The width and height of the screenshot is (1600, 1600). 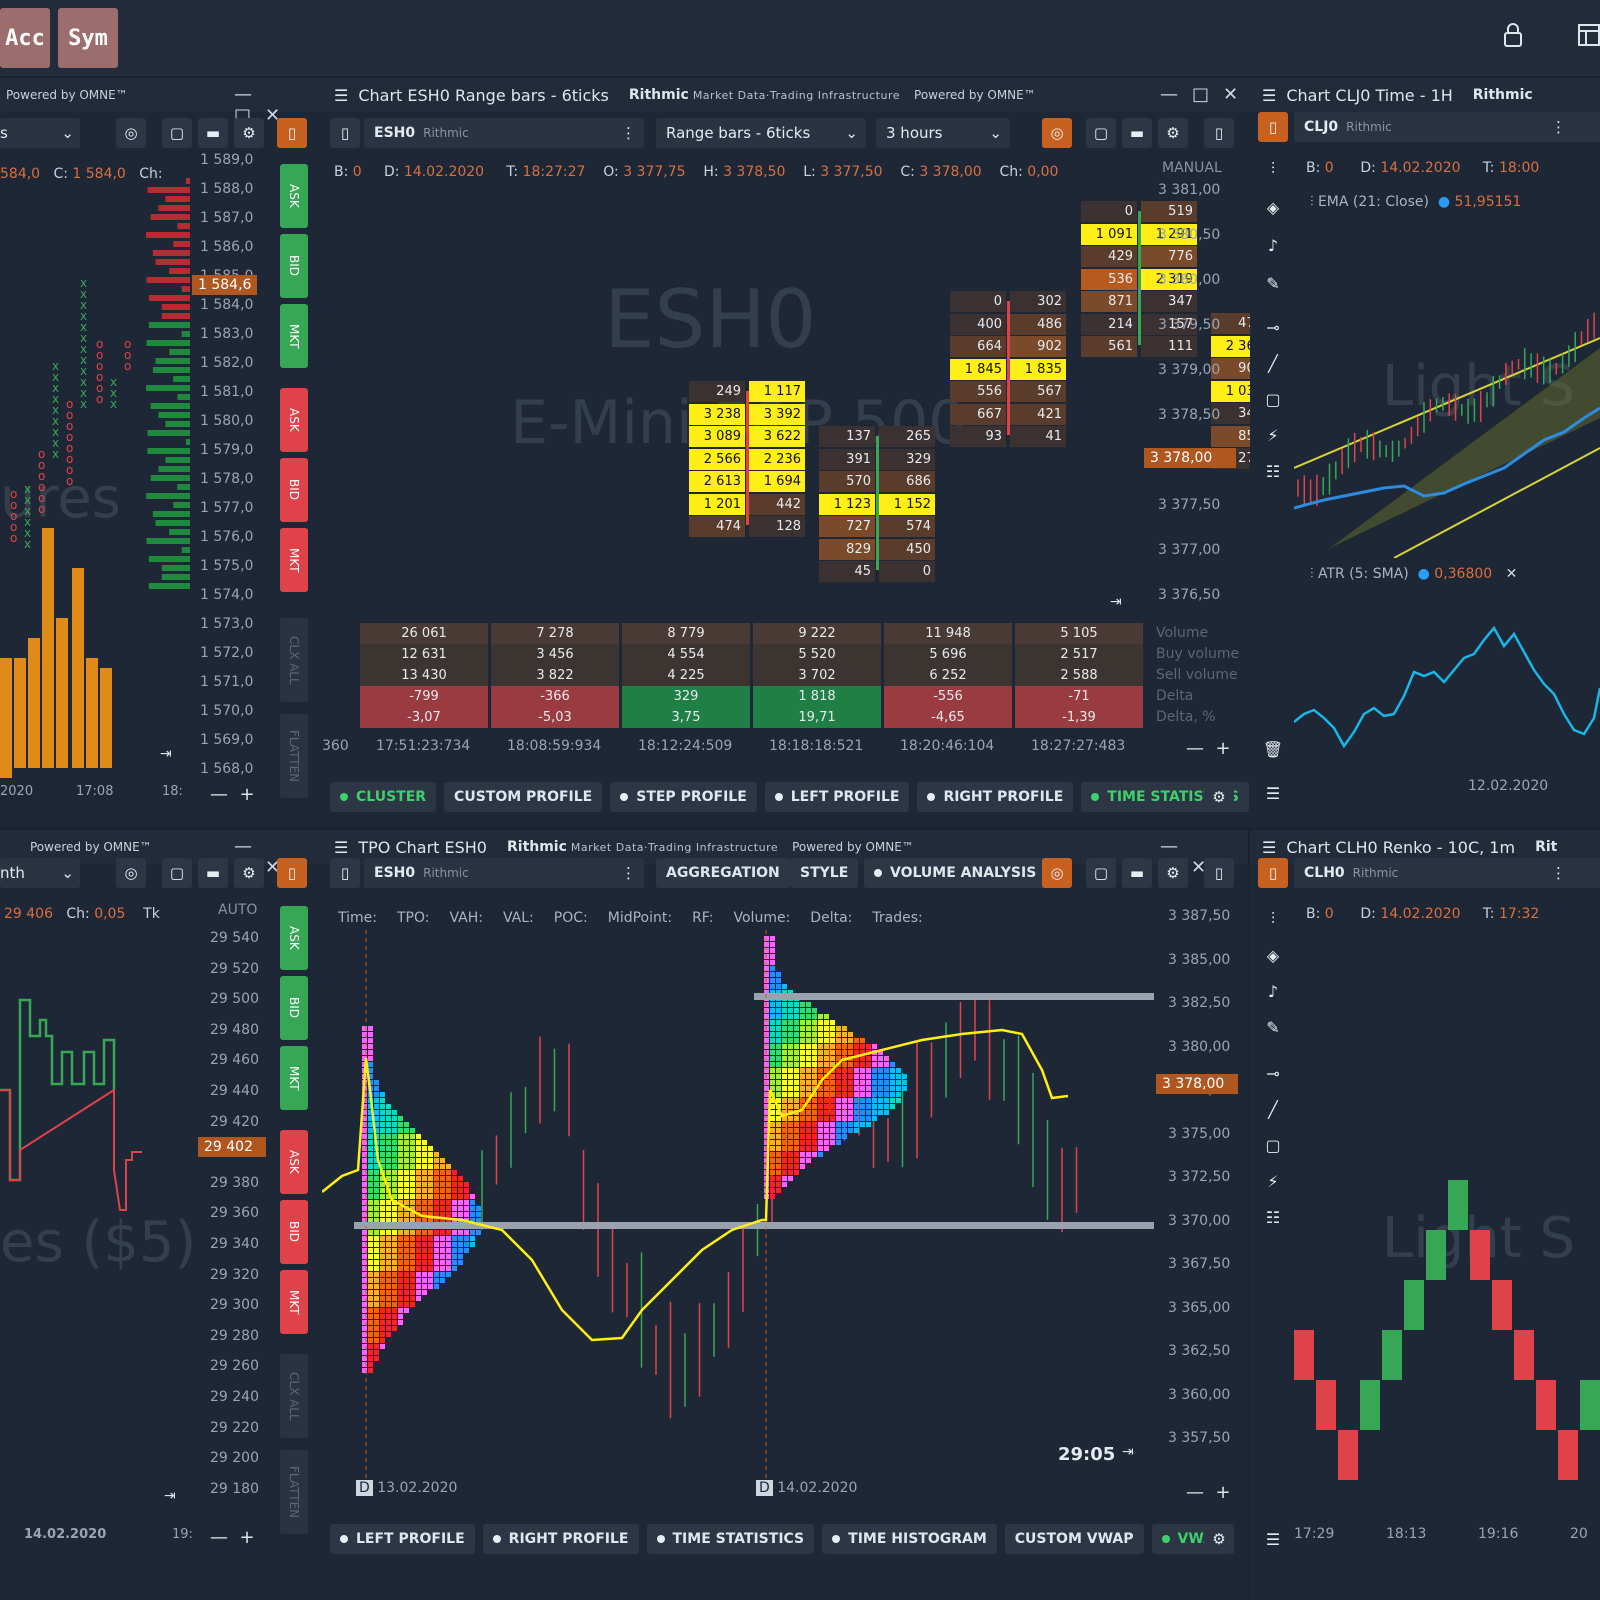 I want to click on symbol-select: CLJ0 Rithmic ⋮, so click(x=1447, y=127).